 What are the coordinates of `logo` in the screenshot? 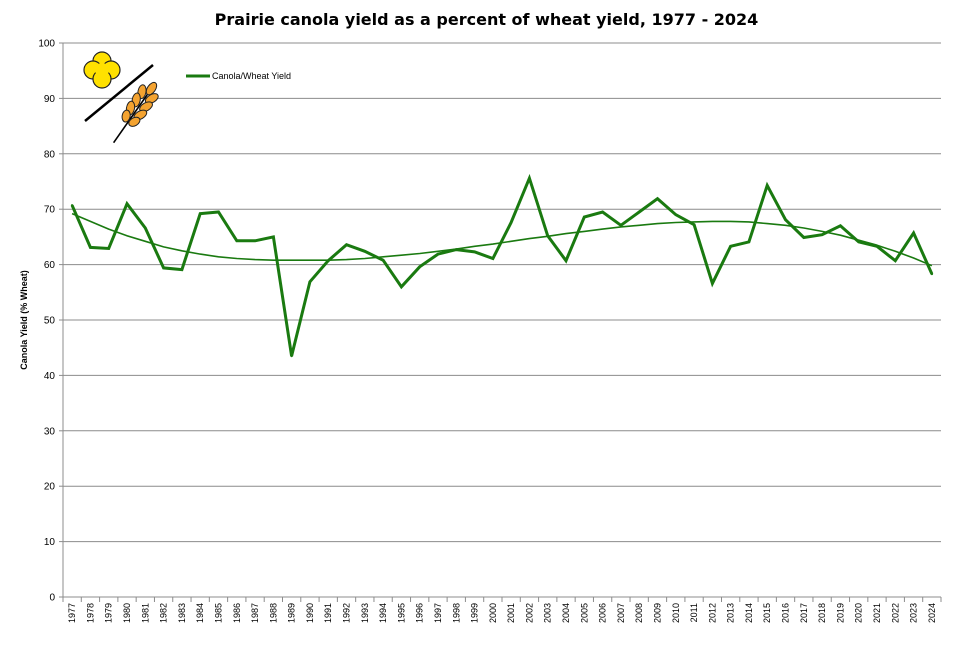 It's located at (121, 97).